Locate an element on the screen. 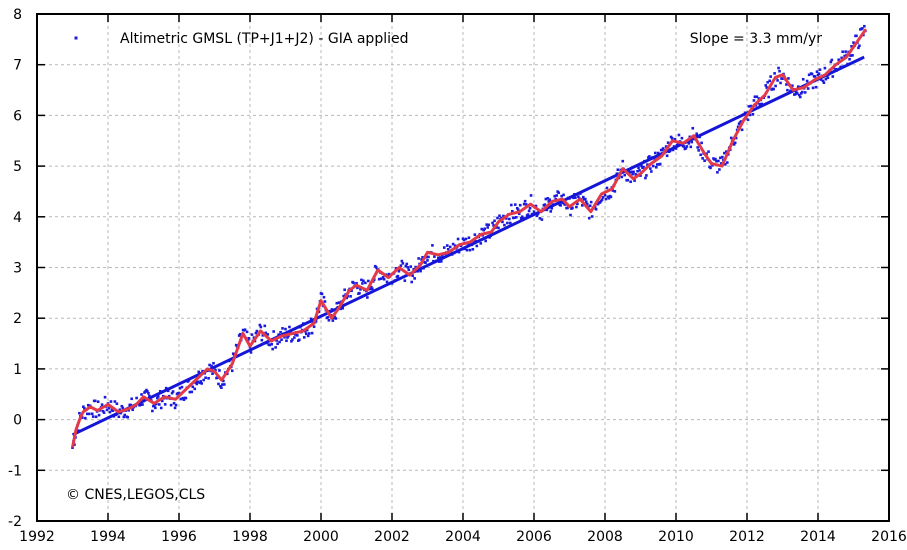 This screenshot has width=907, height=550. legend-label: Altimetric GMSL (TP+J1+J2) - GIA applied is located at coordinates (264, 39).